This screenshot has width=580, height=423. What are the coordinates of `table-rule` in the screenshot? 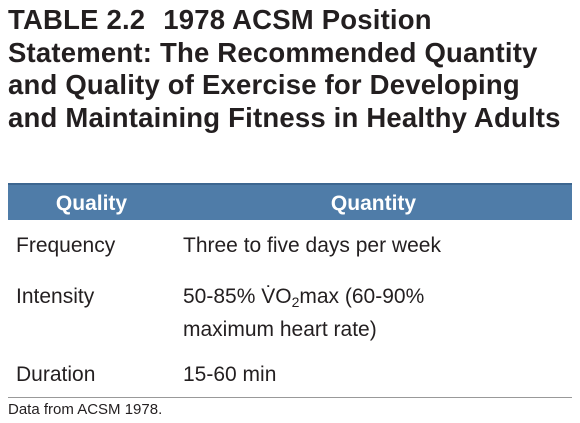 It's located at (290, 397).